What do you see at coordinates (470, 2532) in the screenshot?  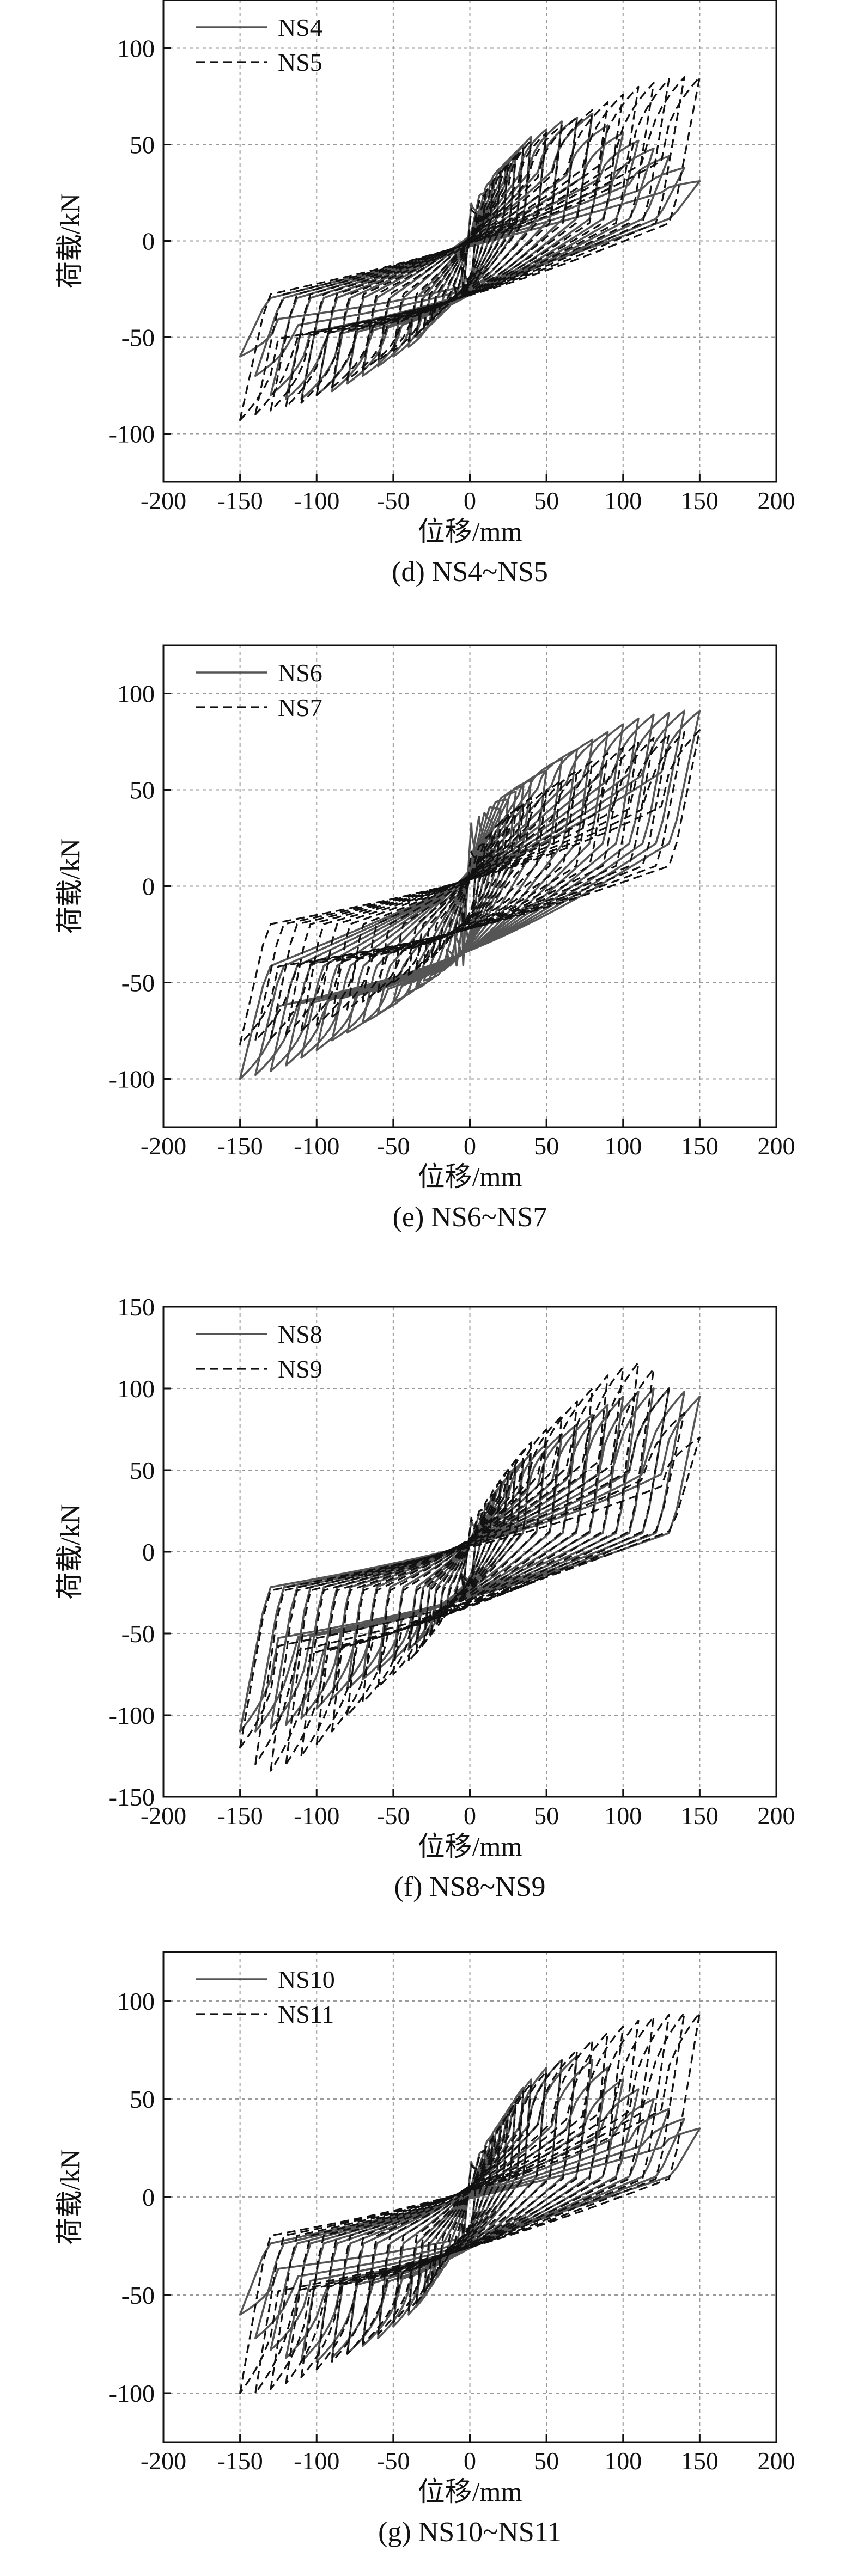 I see `panel-caption: (g) NS10~NS11` at bounding box center [470, 2532].